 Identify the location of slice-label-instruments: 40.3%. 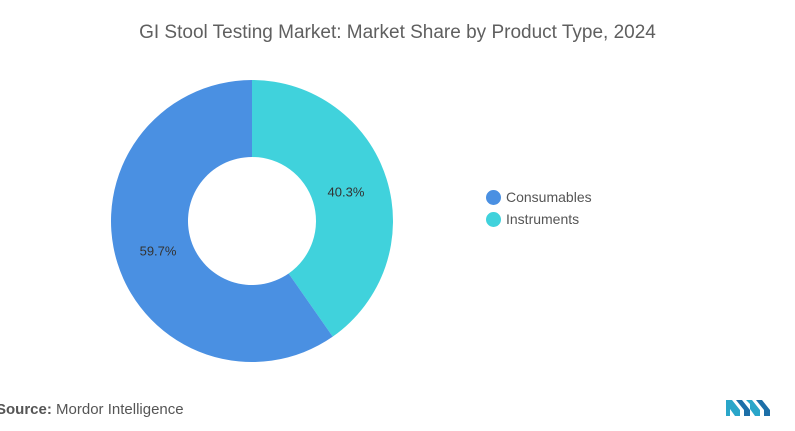
(346, 191).